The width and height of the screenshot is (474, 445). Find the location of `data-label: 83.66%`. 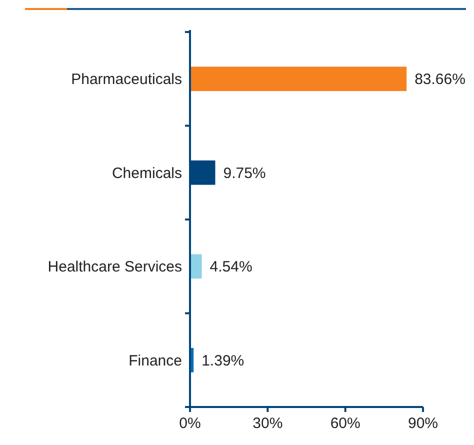

data-label: 83.66% is located at coordinates (440, 79).